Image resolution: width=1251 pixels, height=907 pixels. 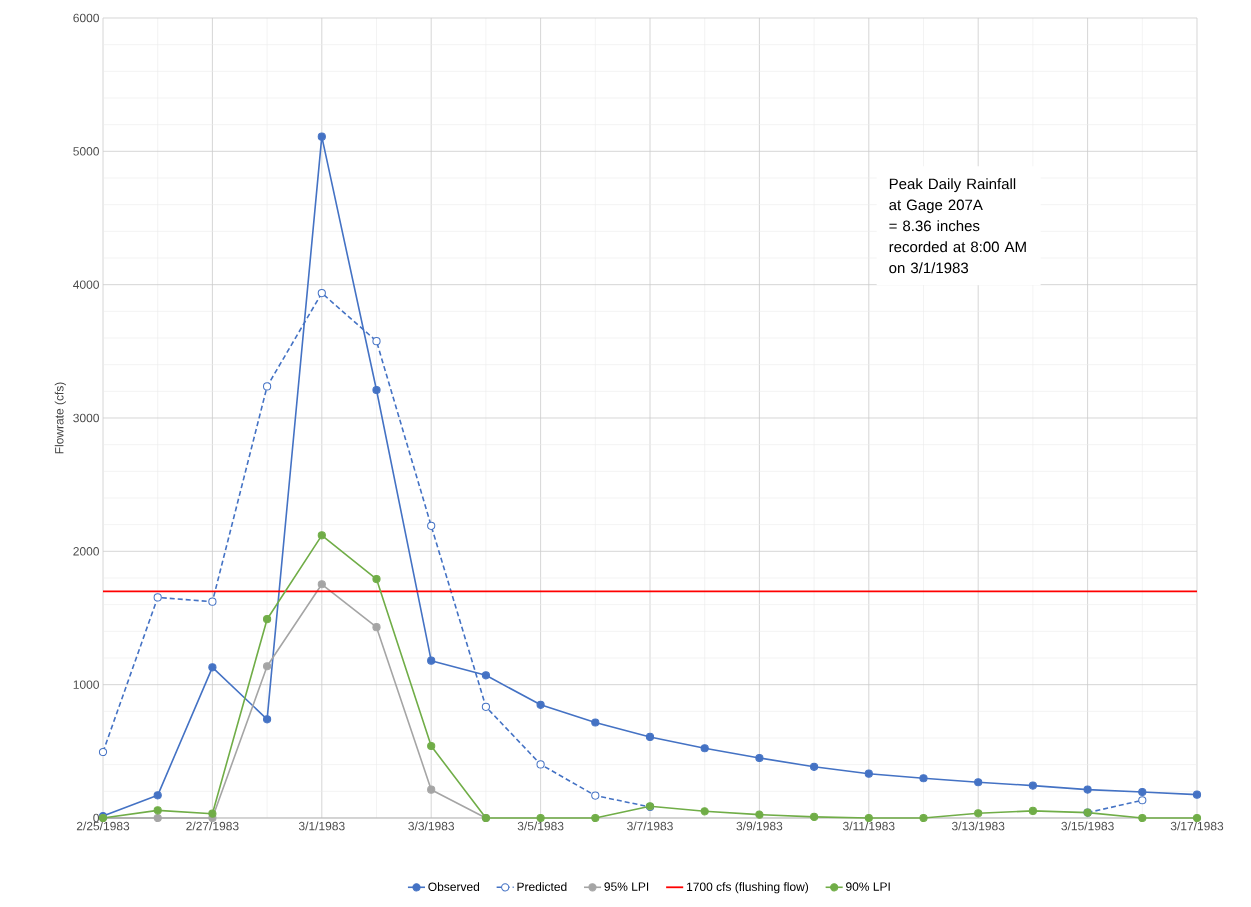 I want to click on y-tick-label: 3000, so click(x=86, y=418).